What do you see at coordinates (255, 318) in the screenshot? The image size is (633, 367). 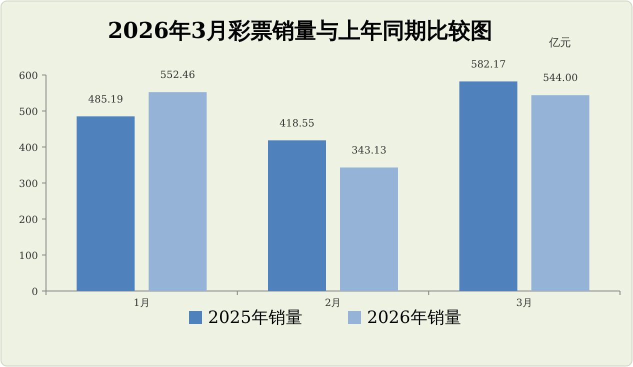 I see `legend-label: 2025年销量` at bounding box center [255, 318].